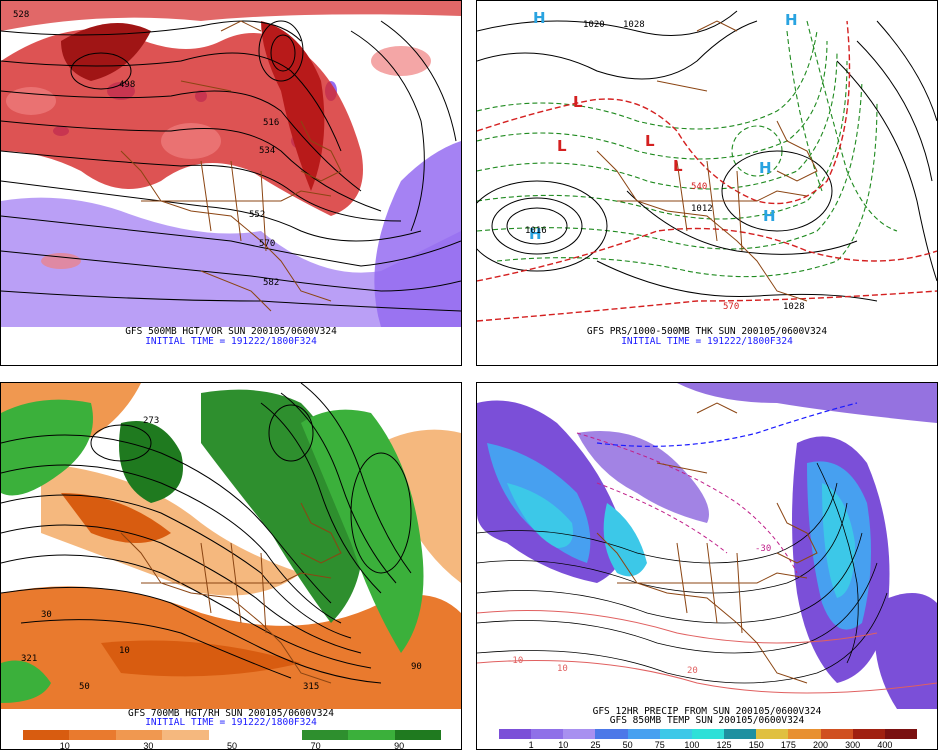 This screenshot has width=938, height=750. I want to click on temp-label: 20, so click(692, 671).